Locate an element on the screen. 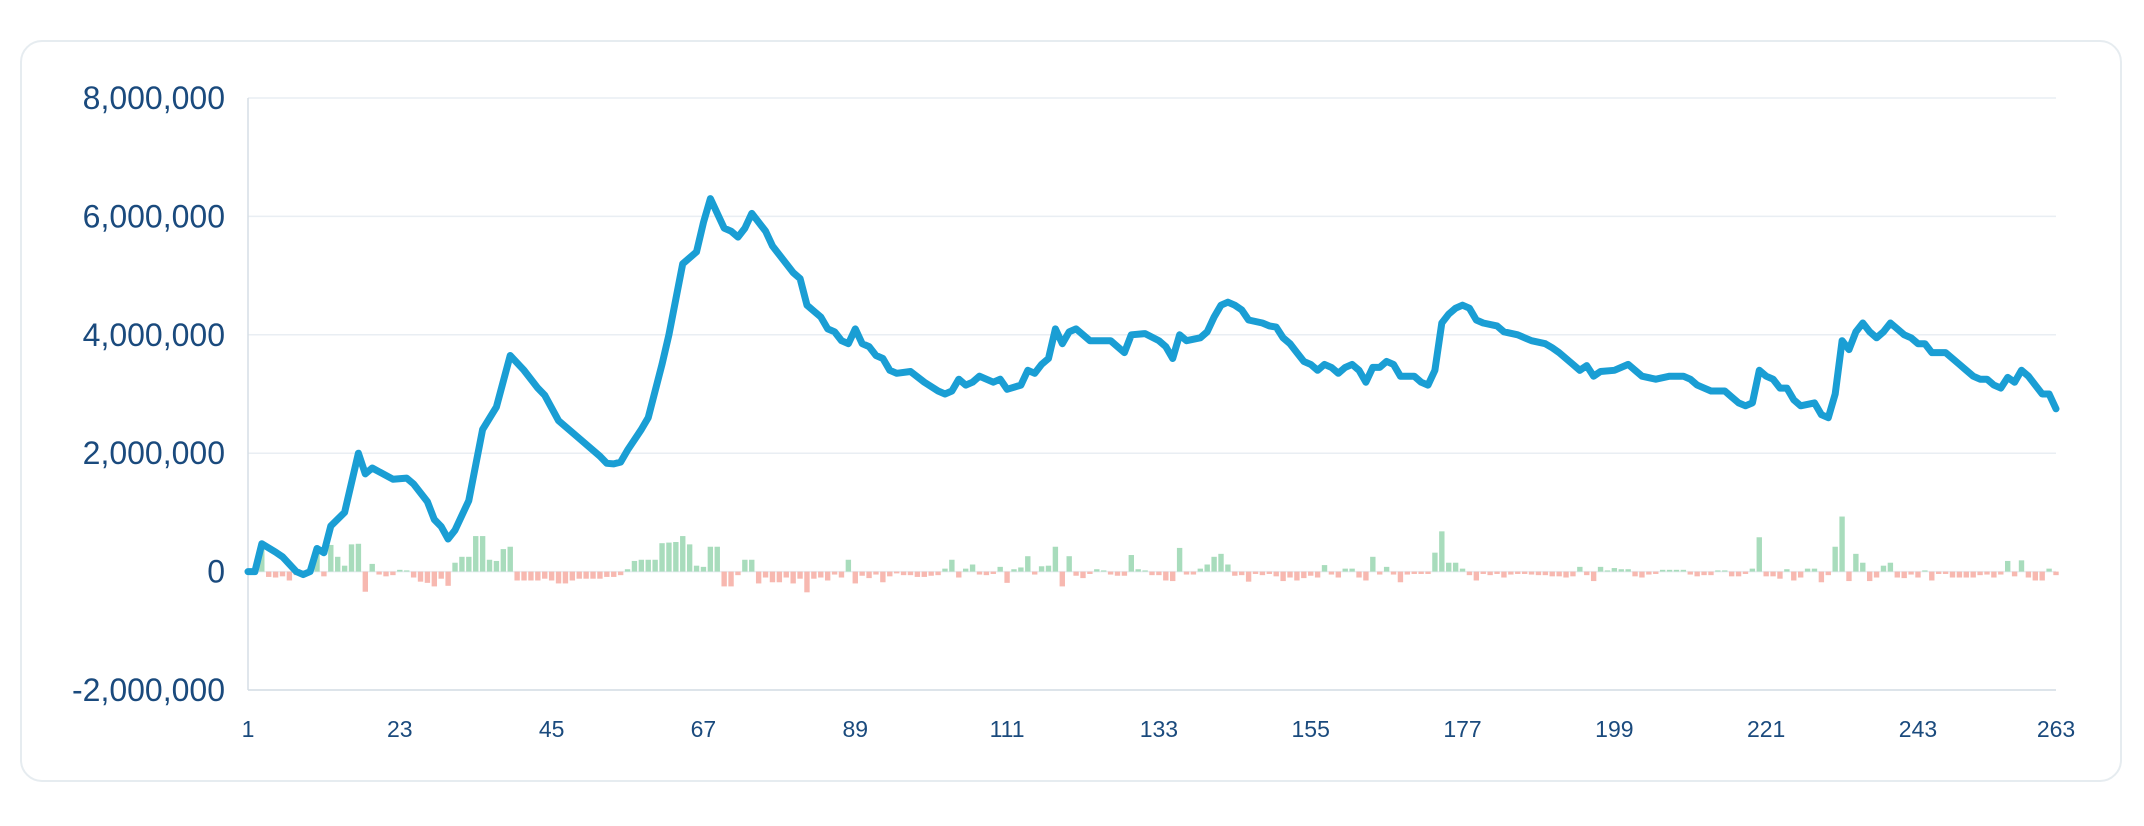 The width and height of the screenshot is (2144, 826). x-tick-label: 155 is located at coordinates (1311, 729).